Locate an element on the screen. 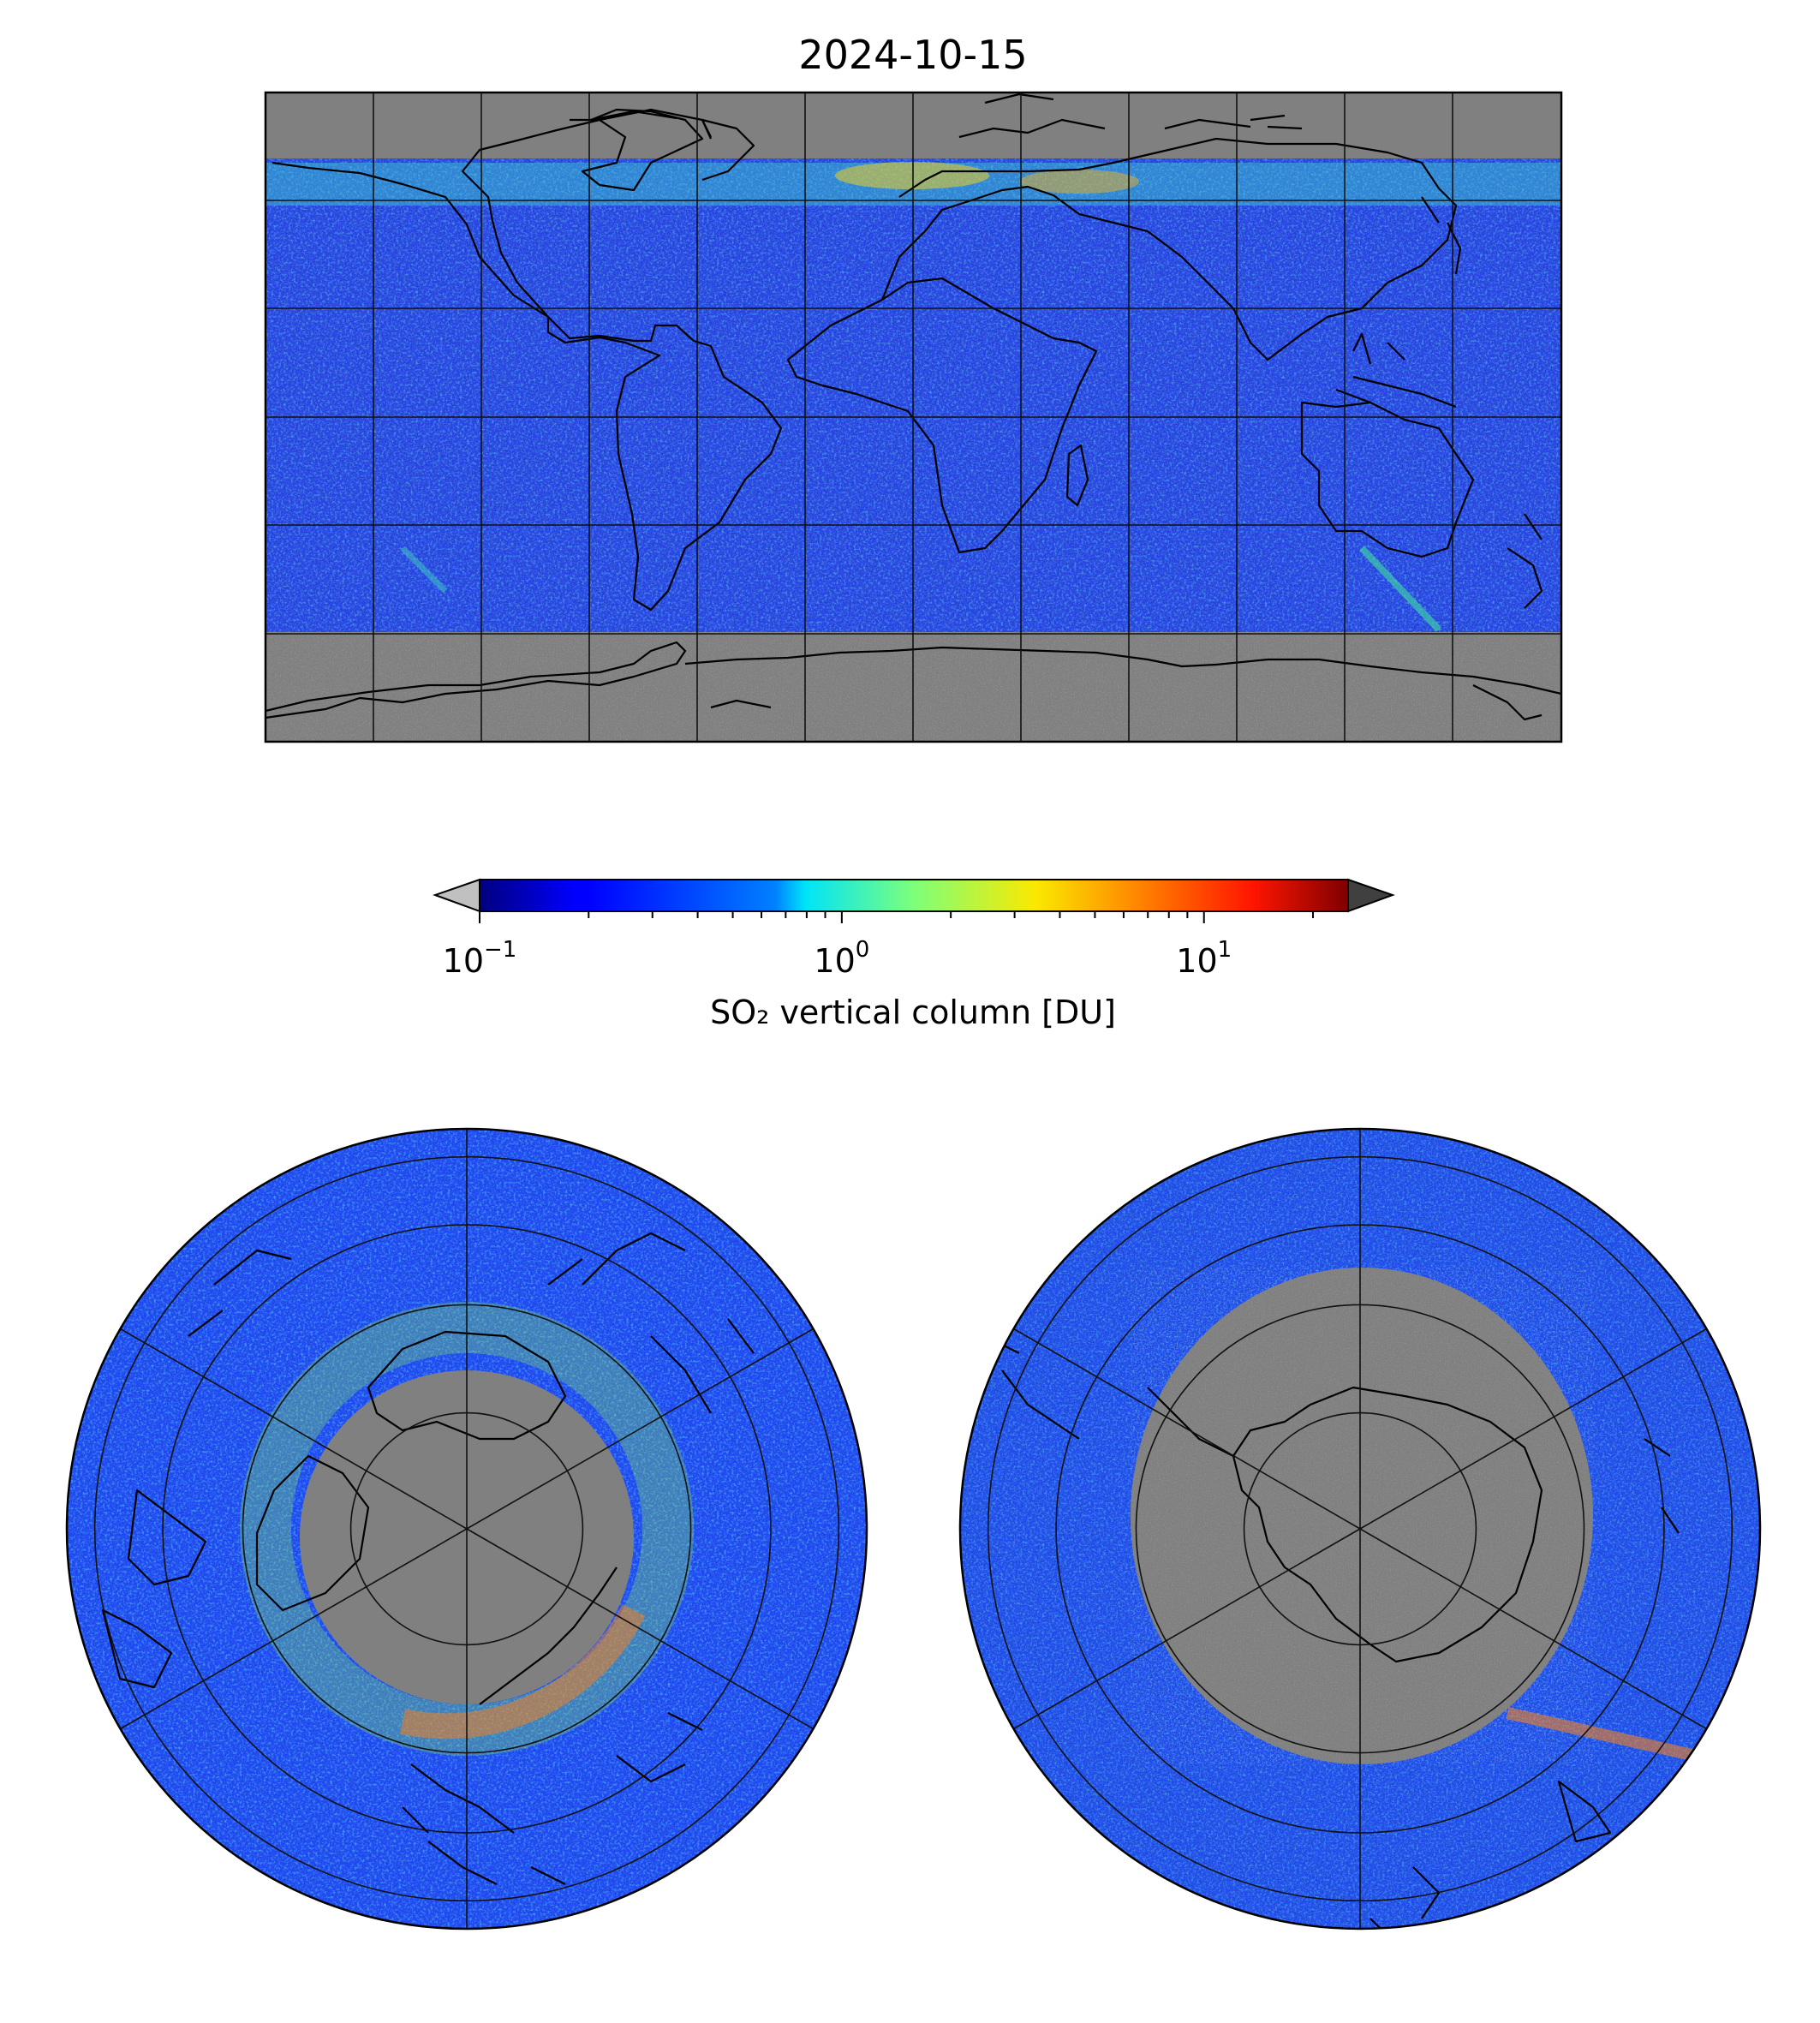  colorbar-tick-exponent: −1 is located at coordinates (500, 950).